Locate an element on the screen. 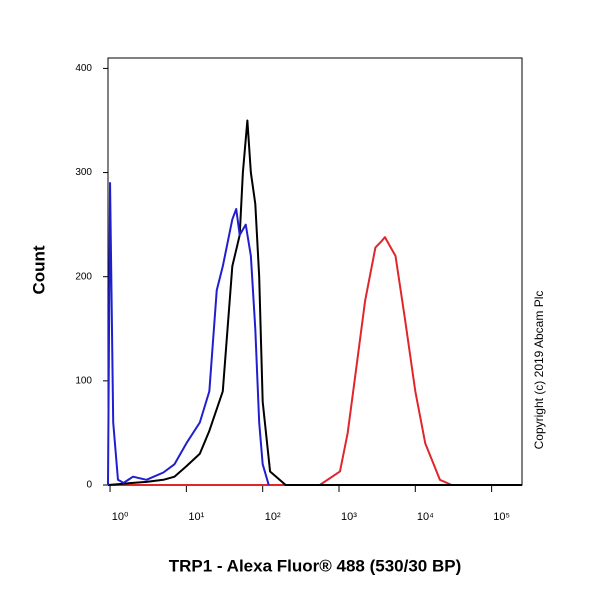 The height and width of the screenshot is (600, 600). x-tick-label: 10³ is located at coordinates (349, 517).